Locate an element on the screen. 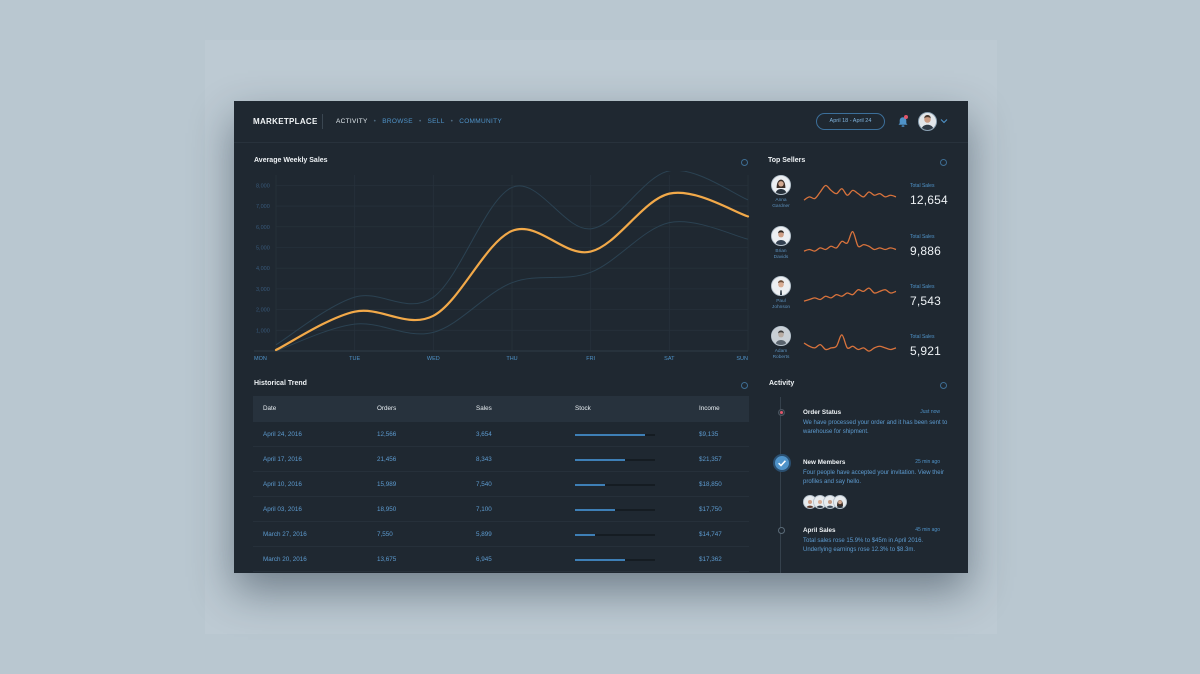 This screenshot has width=1200, height=674. seller-card: Brian Davids Total Sales 9,886 is located at coordinates (863, 248).